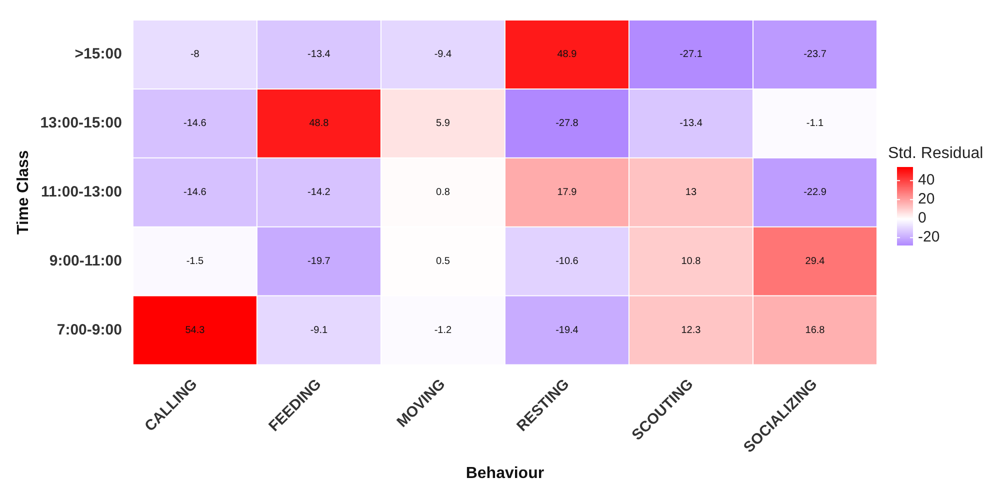  Describe the element at coordinates (89, 329) in the screenshot. I see `y-tick-label: 7:00-9:00` at that location.